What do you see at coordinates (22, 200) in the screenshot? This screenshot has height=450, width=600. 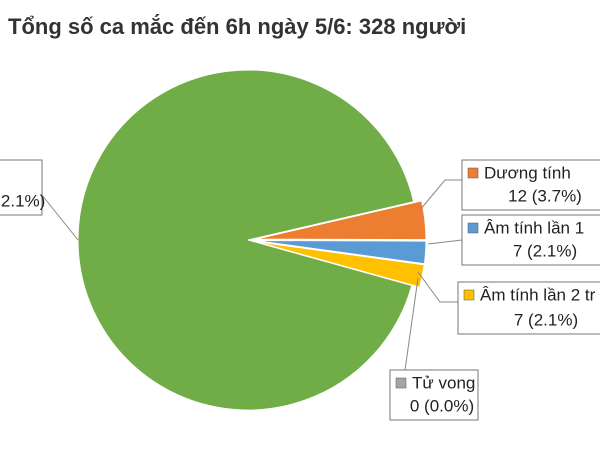 I see `value-label: 302 (92.1%)` at bounding box center [22, 200].